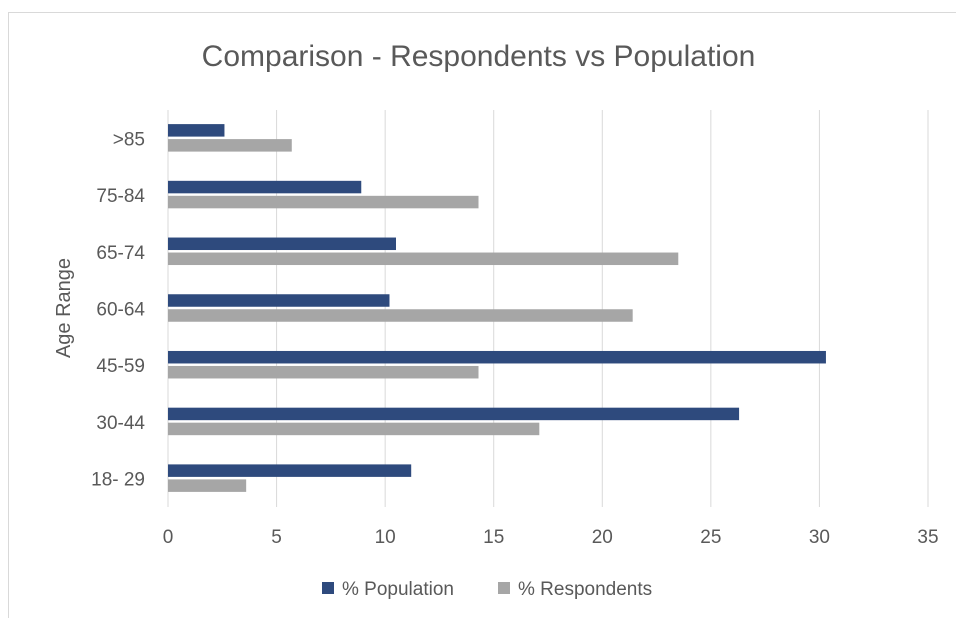 This screenshot has width=957, height=619. I want to click on legend-label: % Respondents, so click(585, 589).